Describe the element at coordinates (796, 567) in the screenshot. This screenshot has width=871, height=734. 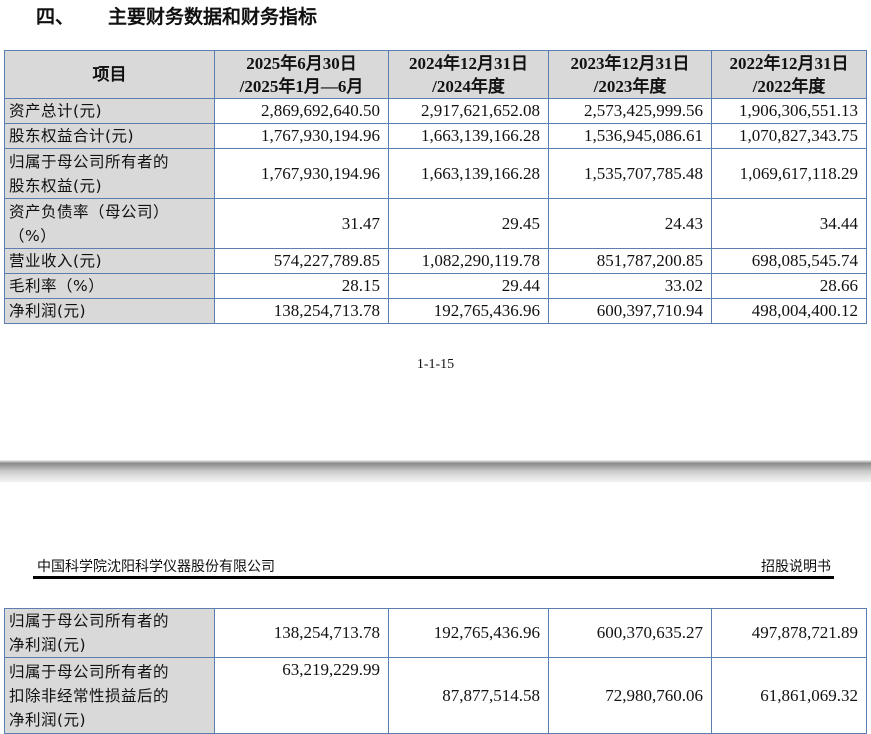
I see `document-type: 招股说明书` at that location.